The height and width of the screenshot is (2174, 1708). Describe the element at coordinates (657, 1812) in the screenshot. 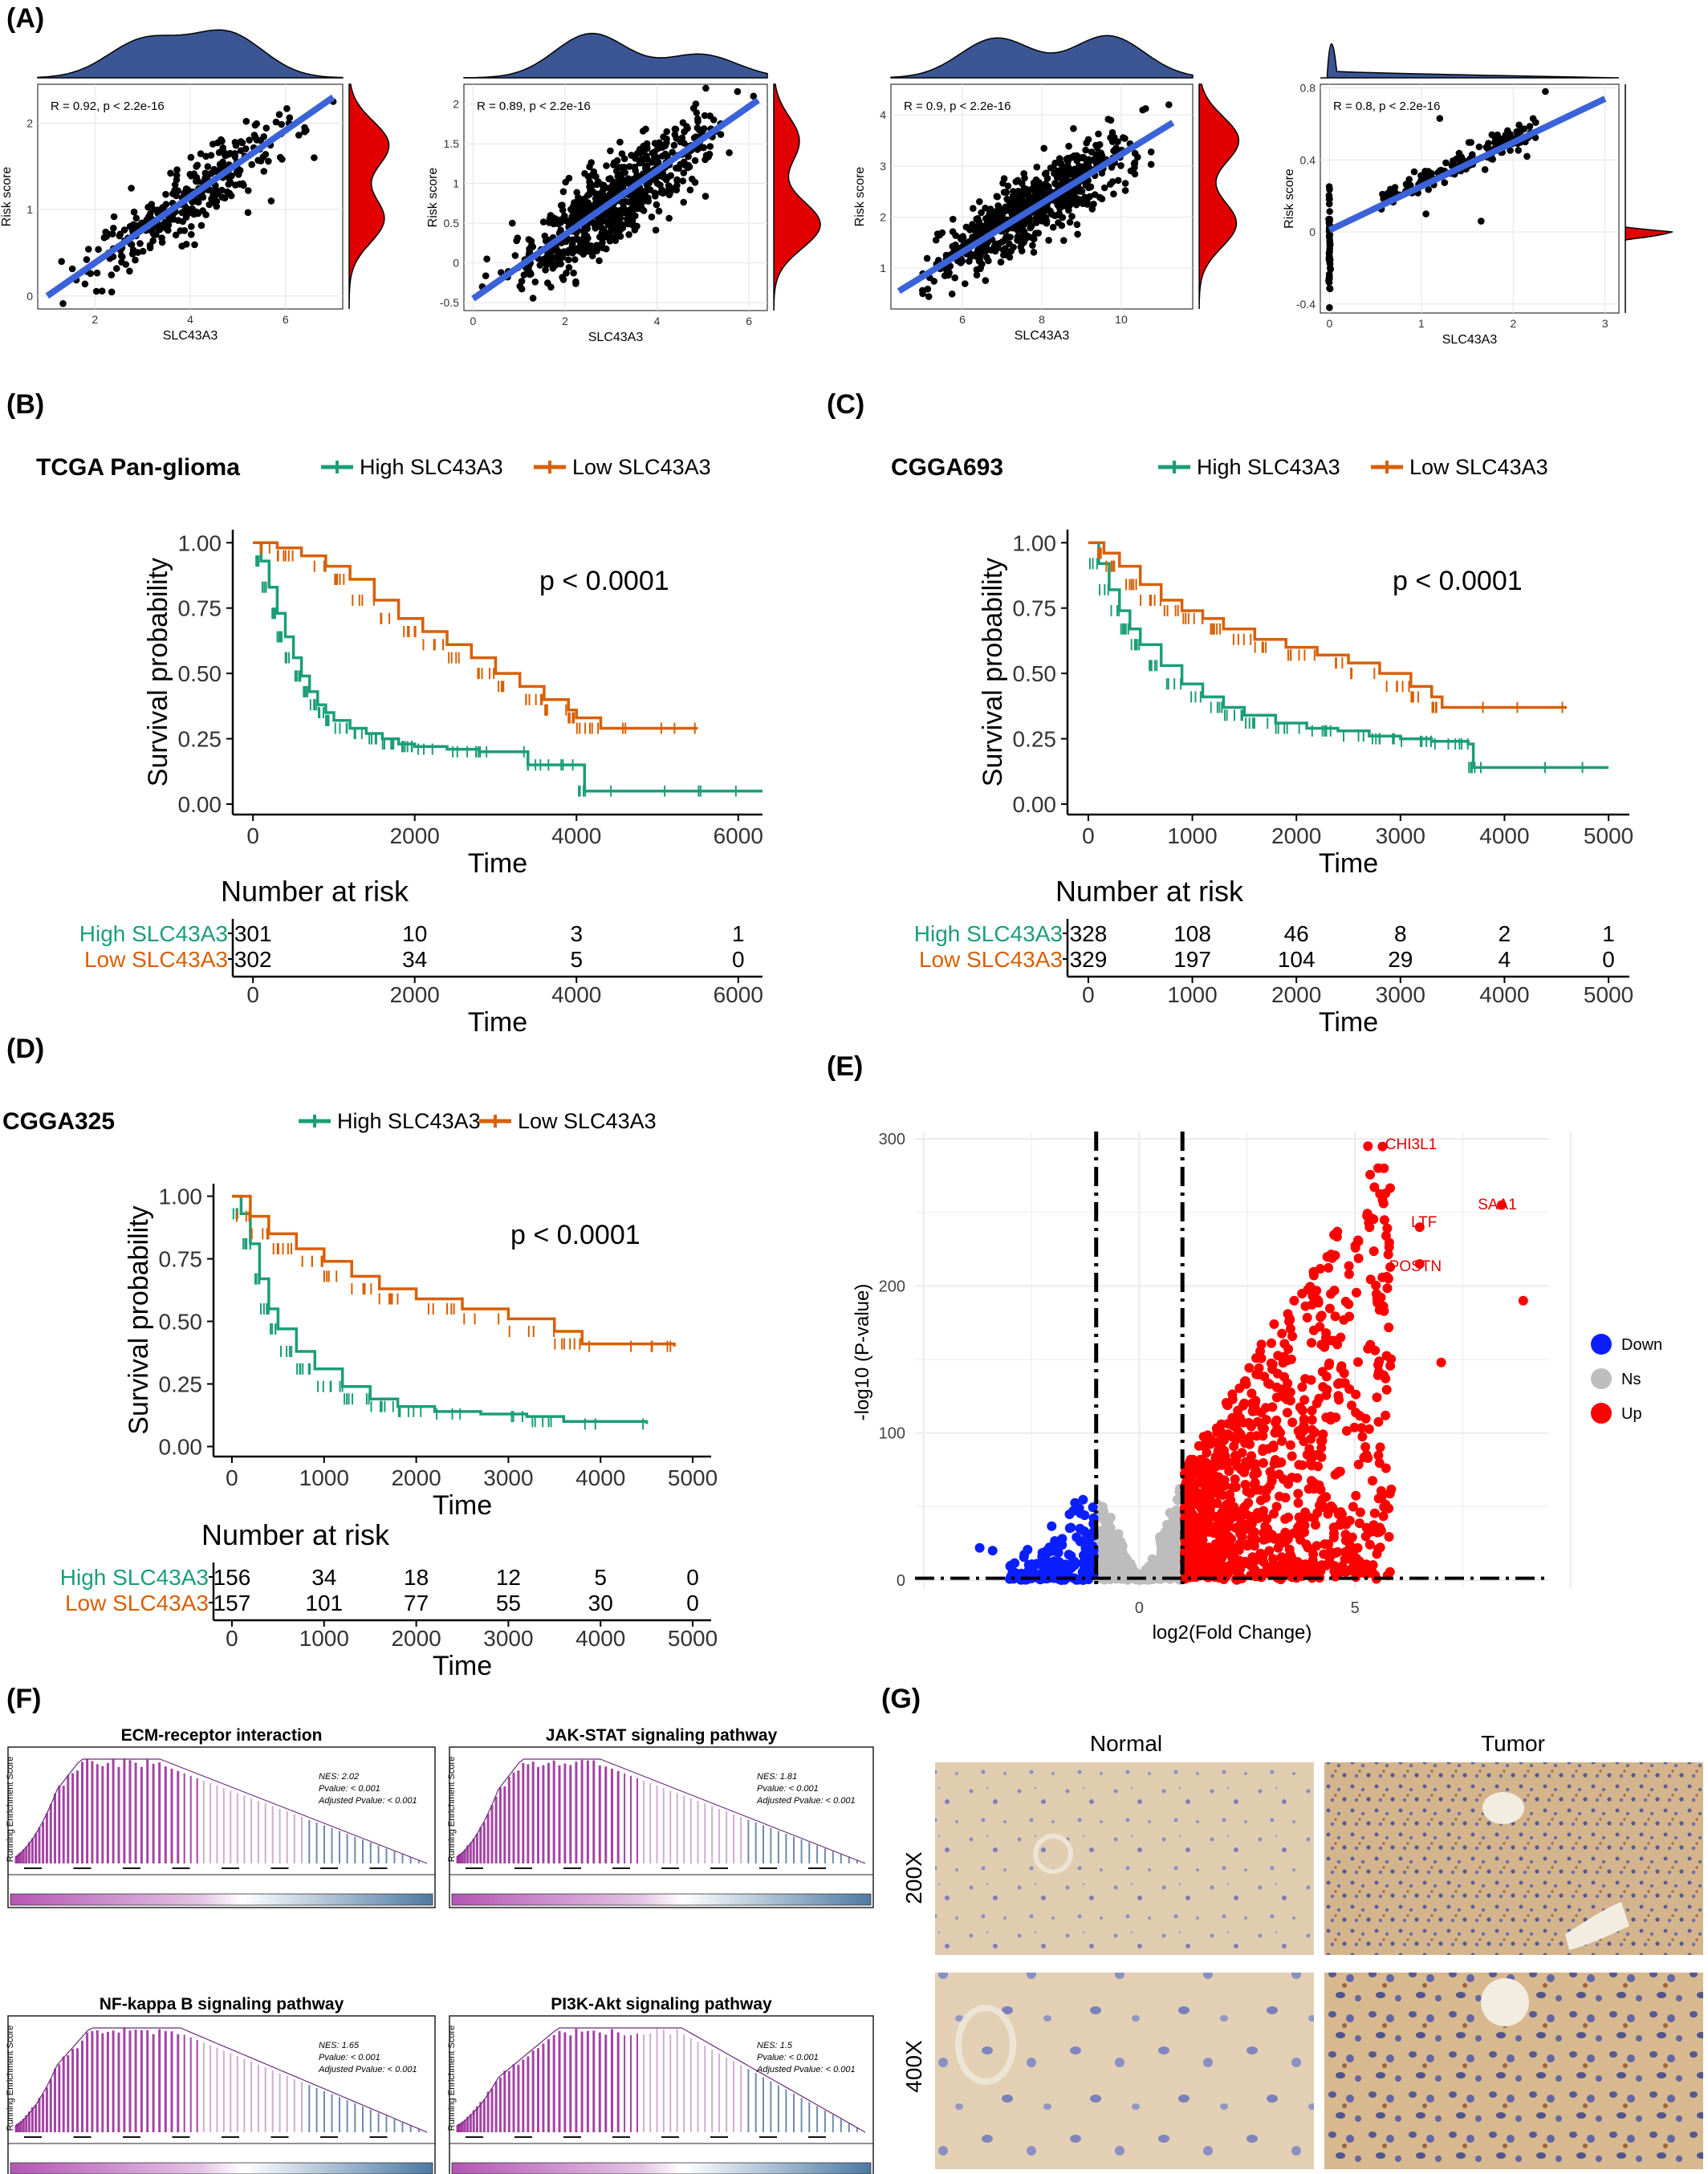

I see `gsea-hit-bars` at that location.